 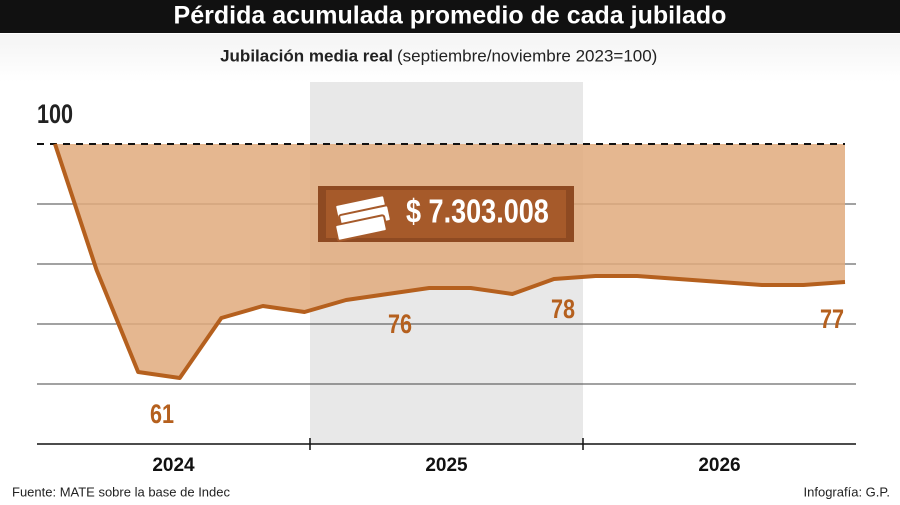 I want to click on bill-icon, so click(x=361, y=228).